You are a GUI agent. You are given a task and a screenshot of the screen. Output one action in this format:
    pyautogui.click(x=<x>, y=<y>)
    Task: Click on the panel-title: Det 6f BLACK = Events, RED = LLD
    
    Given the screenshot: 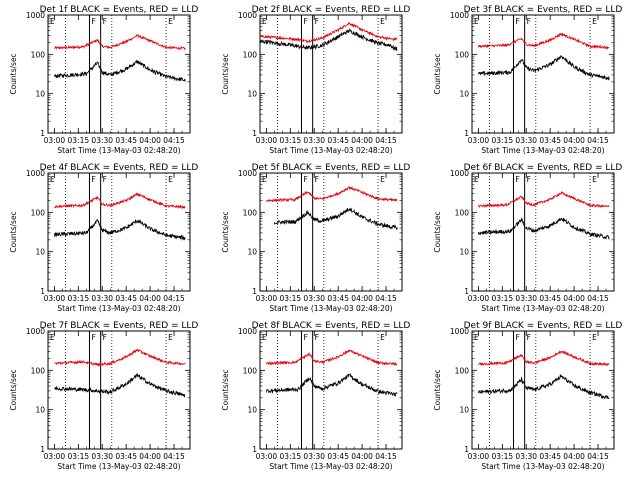 What is the action you would take?
    pyautogui.click(x=543, y=168)
    